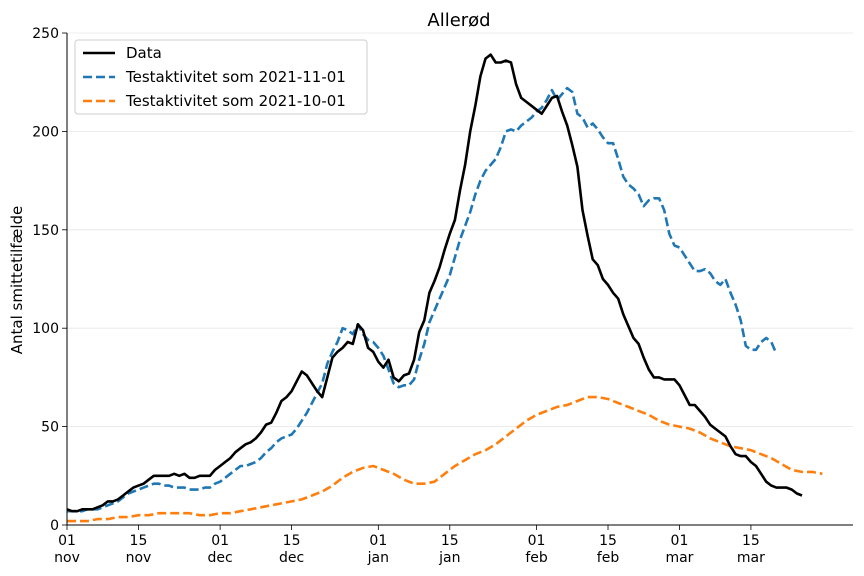  Describe the element at coordinates (458, 20) in the screenshot. I see `chart-title: Allerød` at that location.